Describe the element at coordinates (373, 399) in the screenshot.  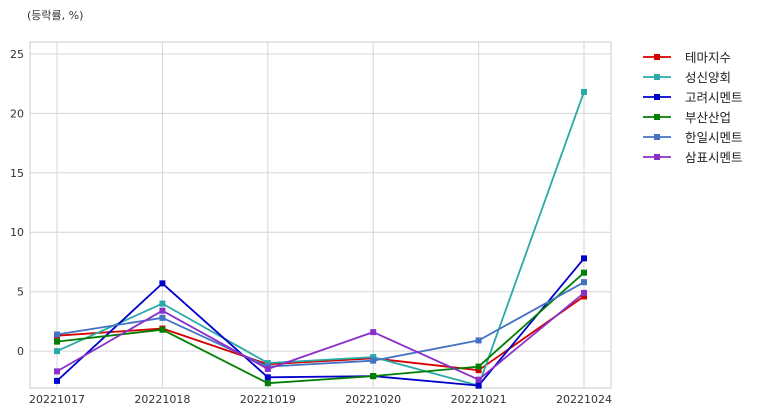
I see `x-tick-label: 20221020` at that location.